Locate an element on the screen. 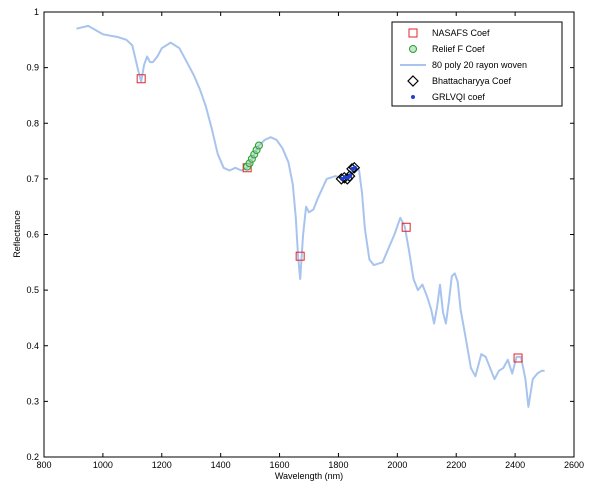 This screenshot has height=483, width=593. y-tick-label: 0.5 is located at coordinates (32, 290).